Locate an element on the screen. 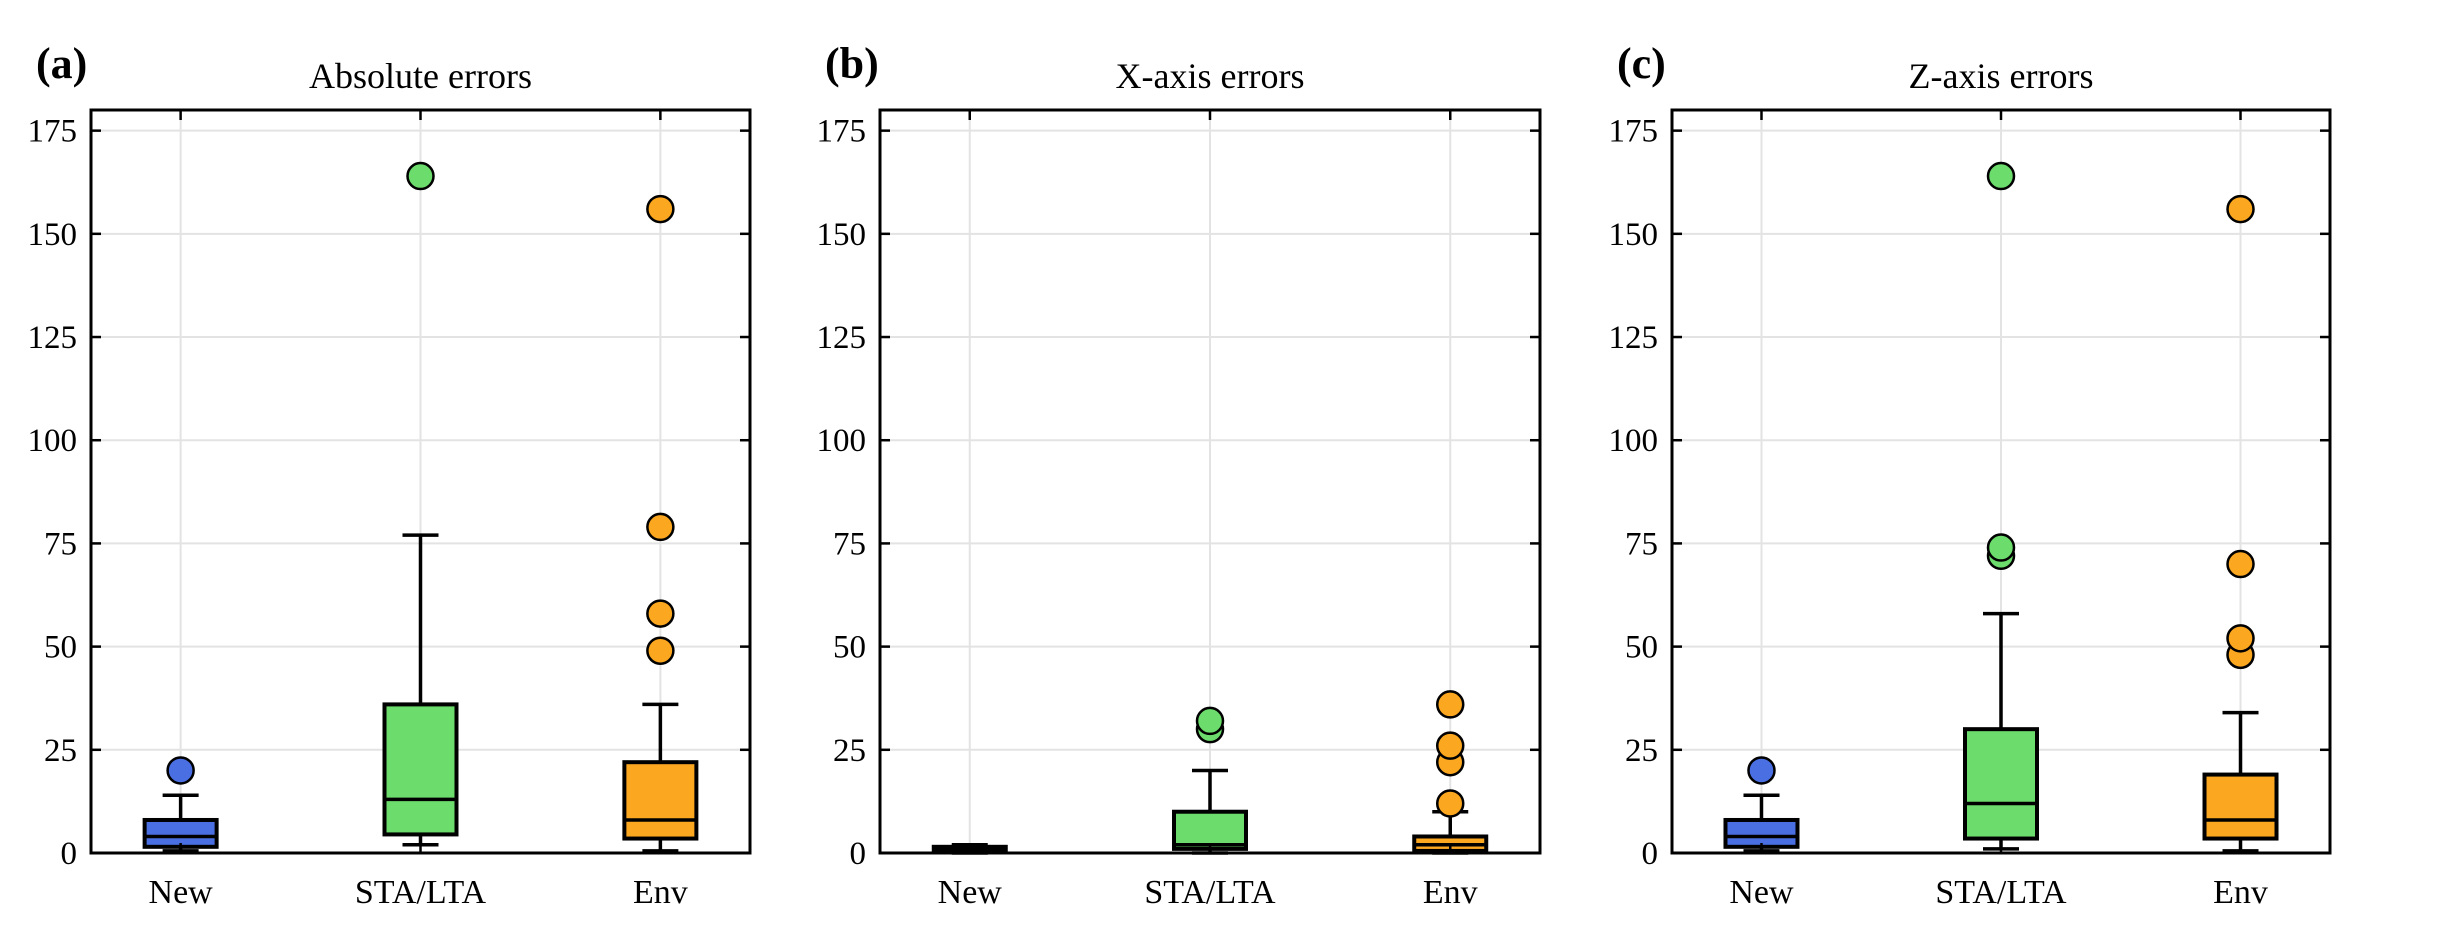  panel-label: (a) is located at coordinates (61, 63).